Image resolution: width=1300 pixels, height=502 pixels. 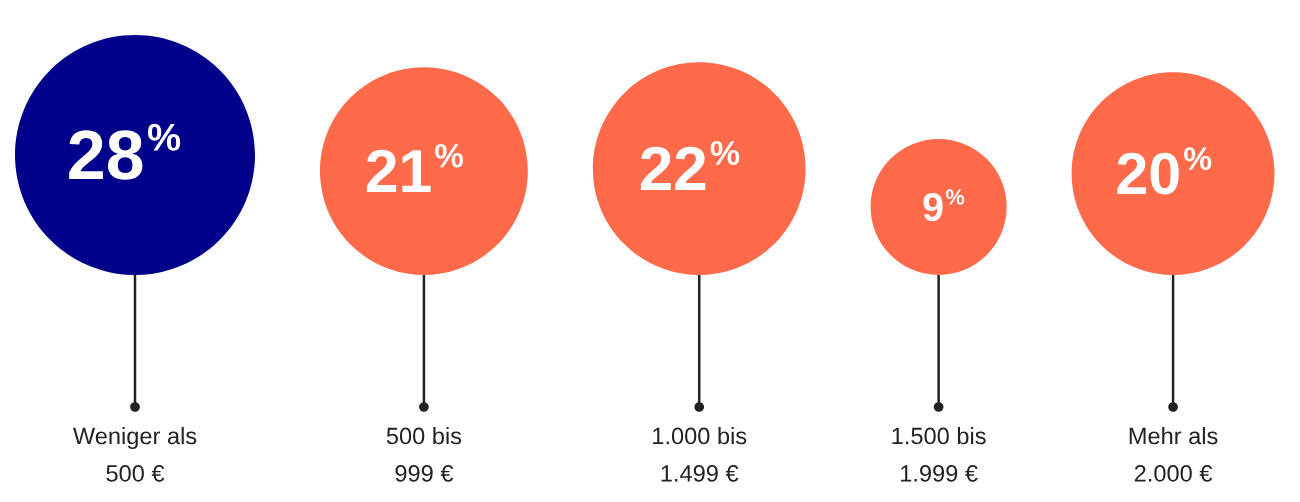 I want to click on category-label: Mehr als 2.000 €, so click(x=1173, y=454).